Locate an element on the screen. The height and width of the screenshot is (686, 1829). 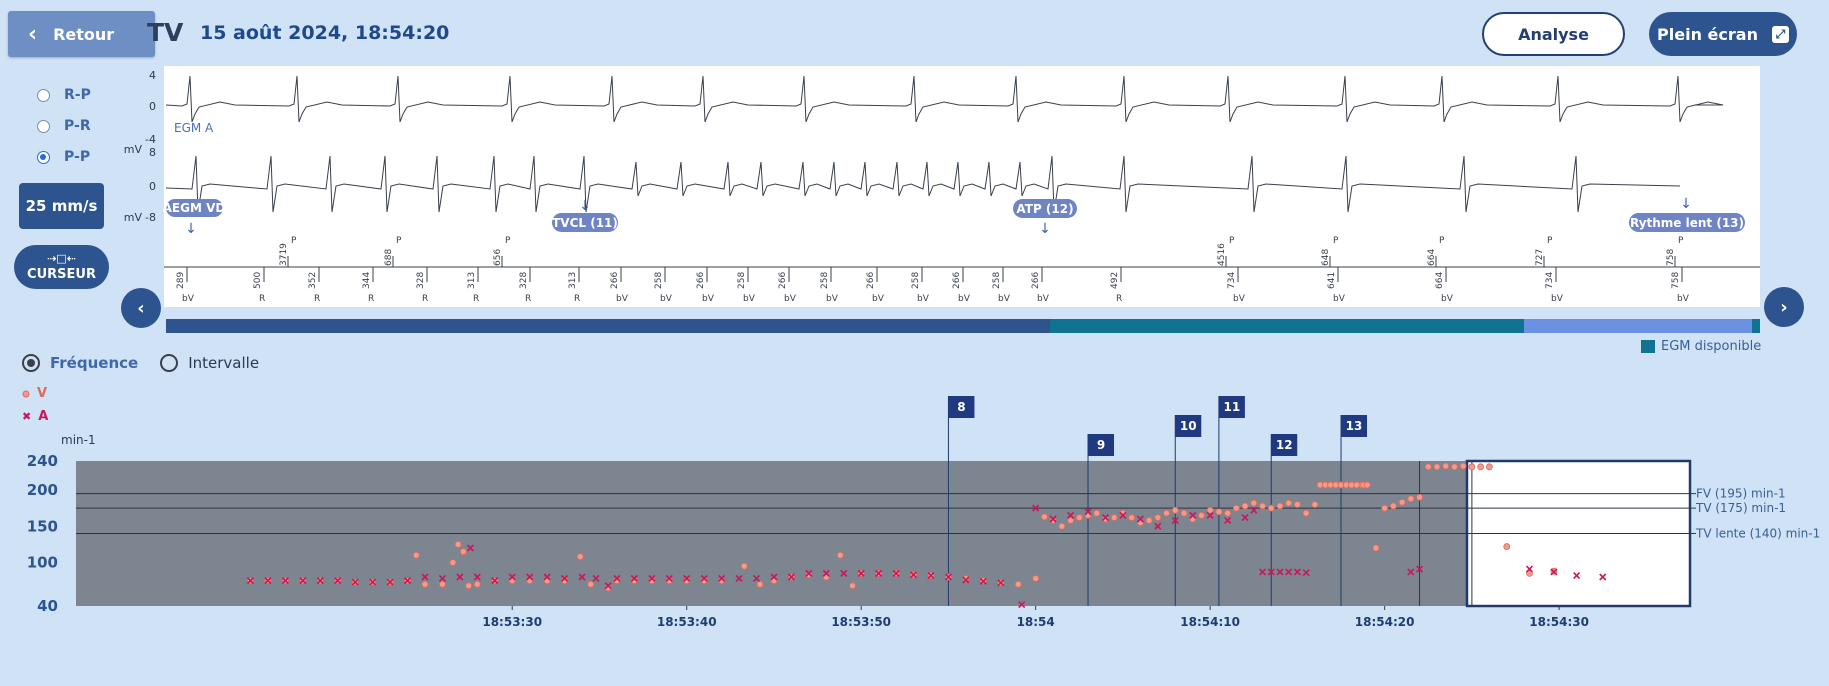
radio-p-p is located at coordinates (43, 157).